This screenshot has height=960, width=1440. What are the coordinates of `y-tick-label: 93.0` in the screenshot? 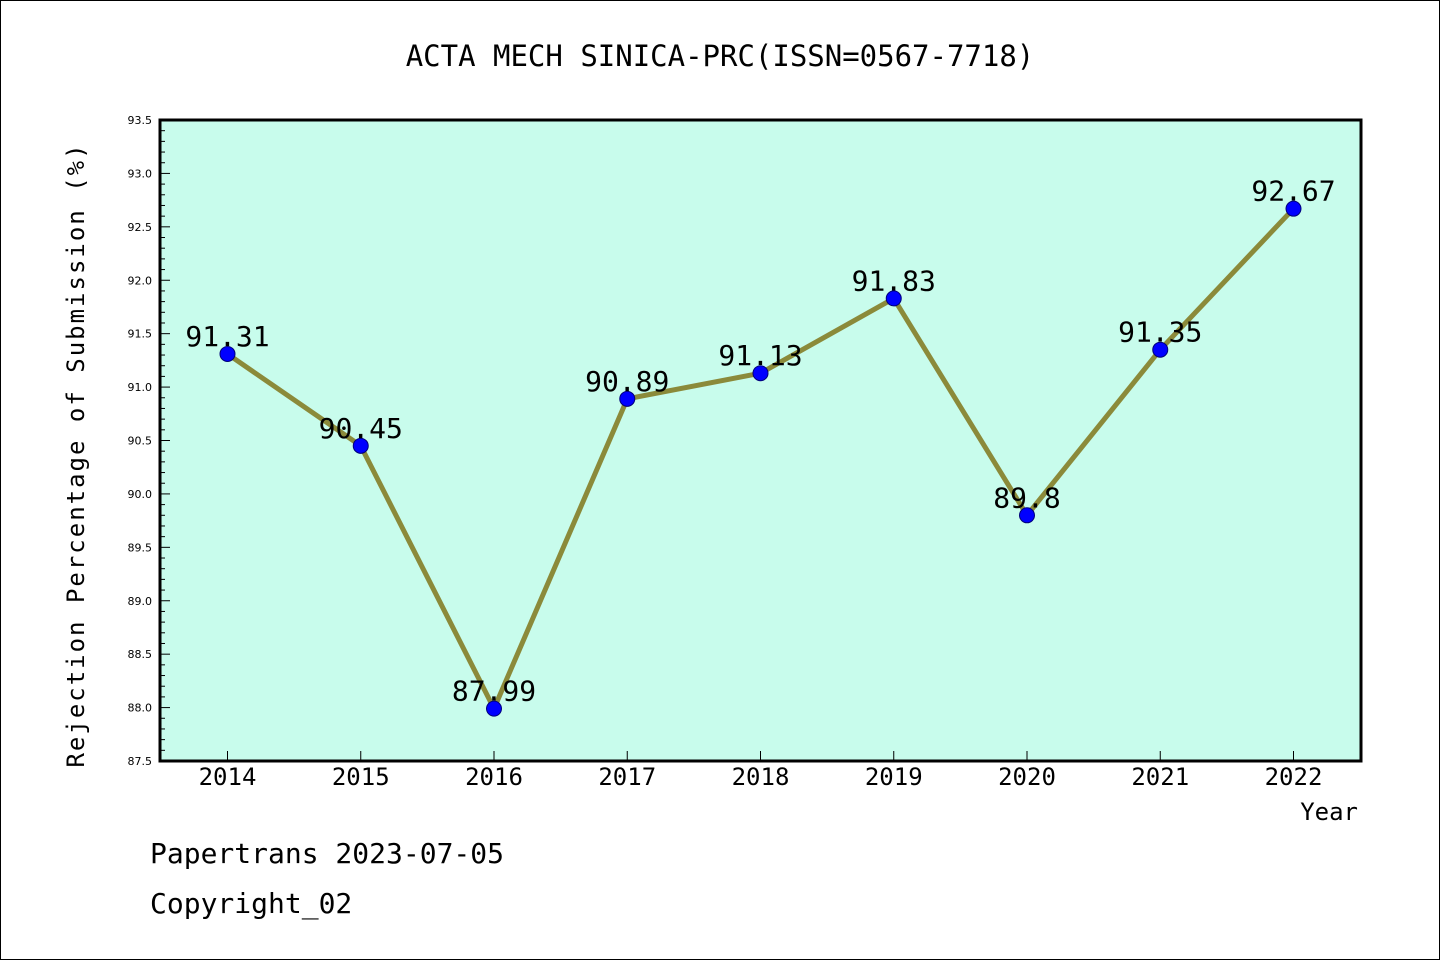 It's located at (140, 173).